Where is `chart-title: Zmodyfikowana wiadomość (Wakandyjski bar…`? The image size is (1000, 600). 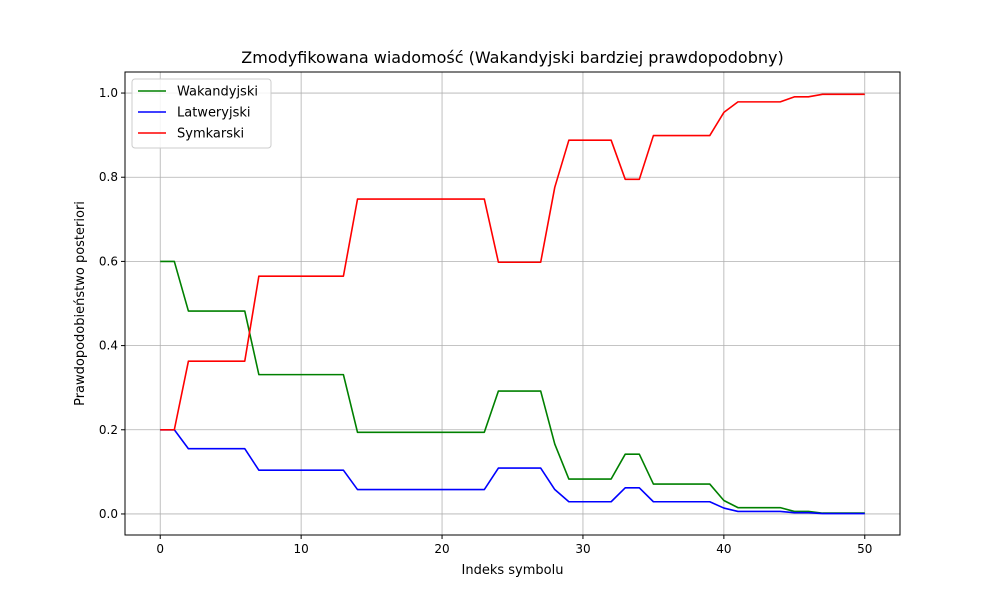
chart-title: Zmodyfikowana wiadomość (Wakandyjski bar… is located at coordinates (512, 57).